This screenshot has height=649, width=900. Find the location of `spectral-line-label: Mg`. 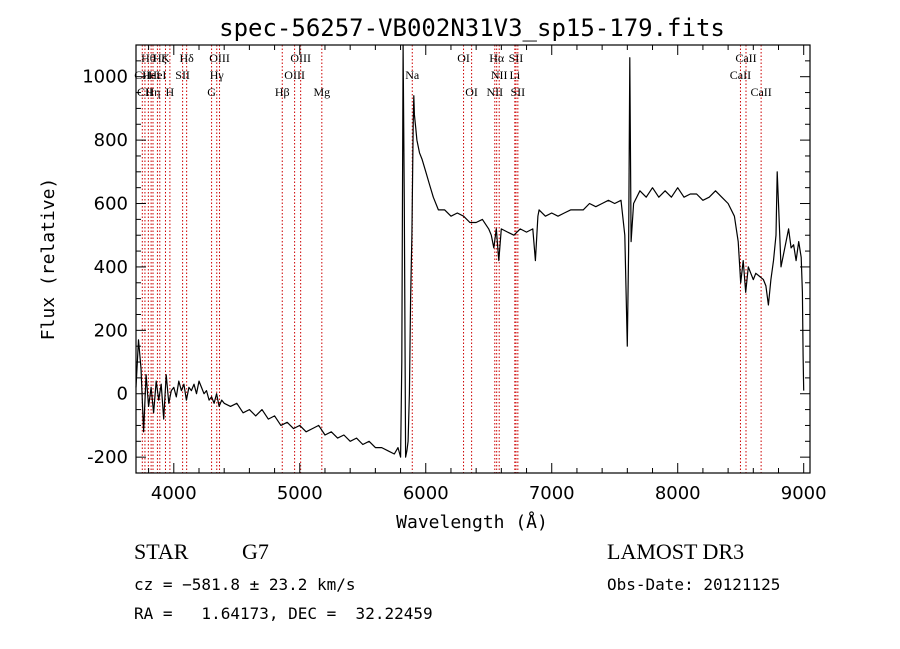

spectral-line-label: Mg is located at coordinates (321, 92).